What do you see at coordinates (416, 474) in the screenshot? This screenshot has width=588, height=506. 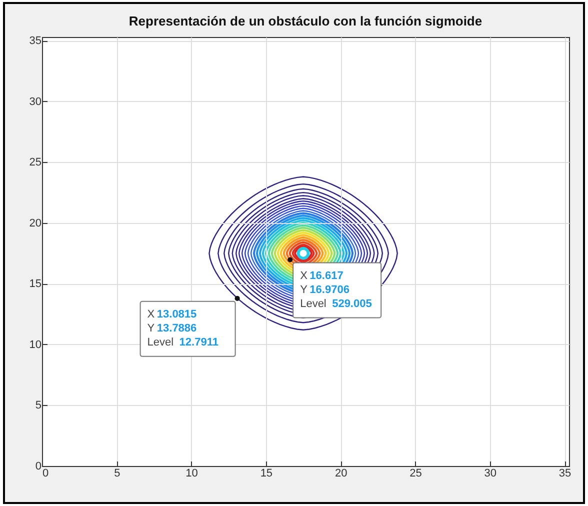 I see `x-tick-label: 25` at bounding box center [416, 474].